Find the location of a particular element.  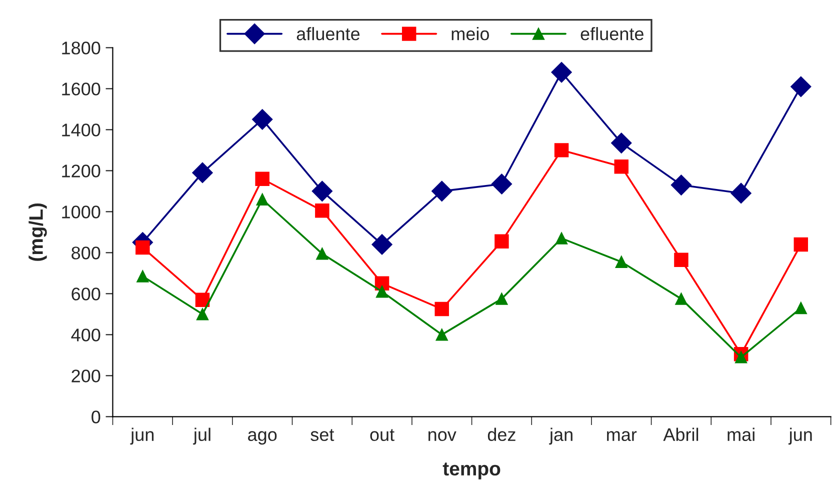

x-tick-label: Abril is located at coordinates (680, 435).